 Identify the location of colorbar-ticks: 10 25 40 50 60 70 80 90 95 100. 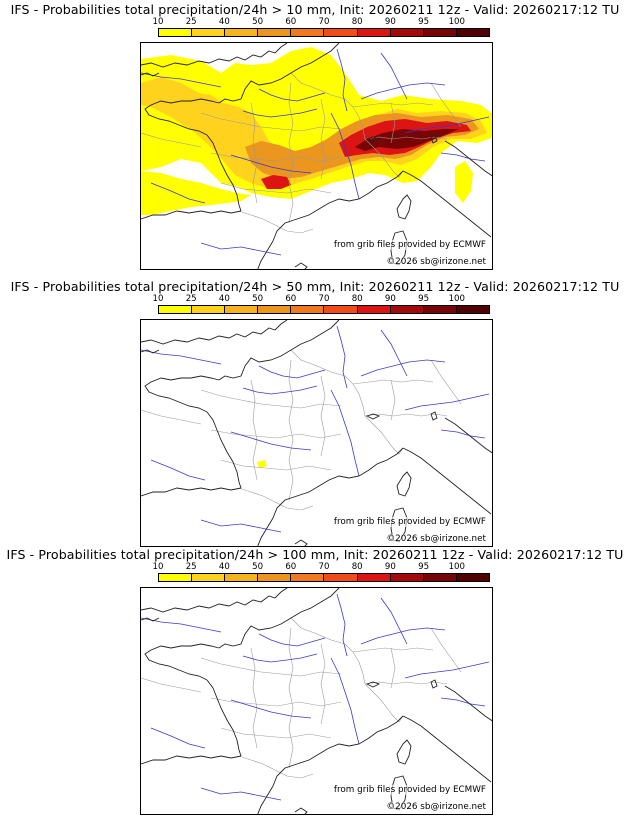
(321, 299).